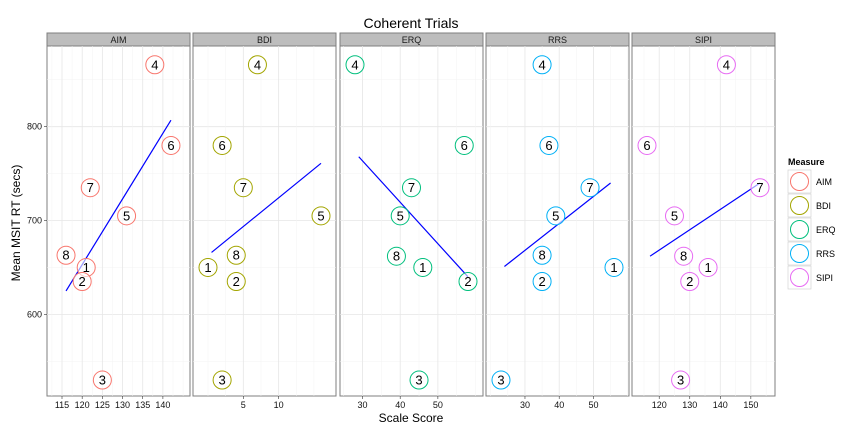 The height and width of the screenshot is (432, 864). I want to click on panel-erq: ERQ 30 40 50 4 6 75 8 1 2 3, so click(411, 221).